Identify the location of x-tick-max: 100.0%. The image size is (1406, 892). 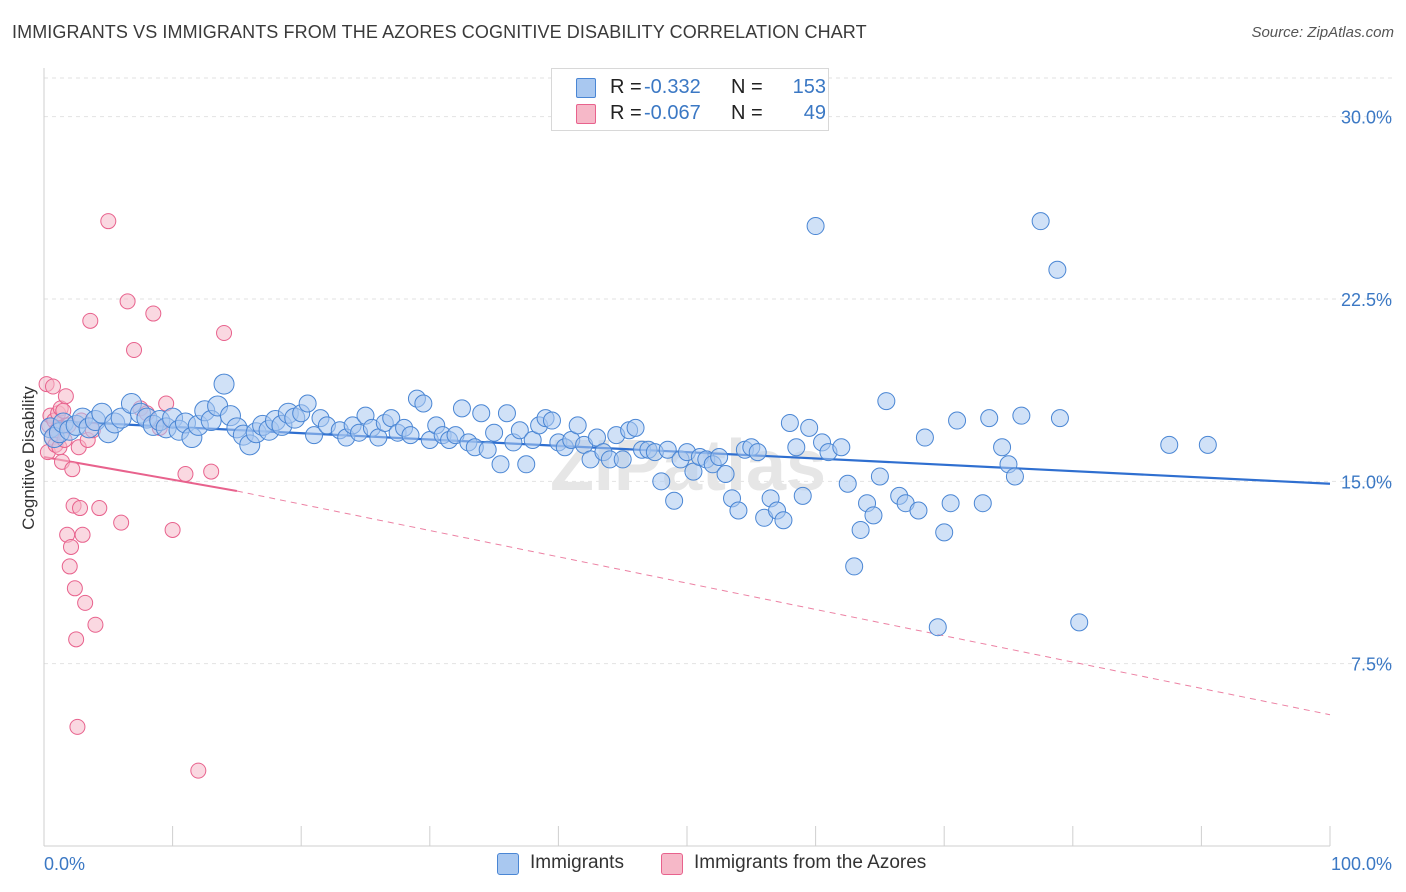
(1361, 864).